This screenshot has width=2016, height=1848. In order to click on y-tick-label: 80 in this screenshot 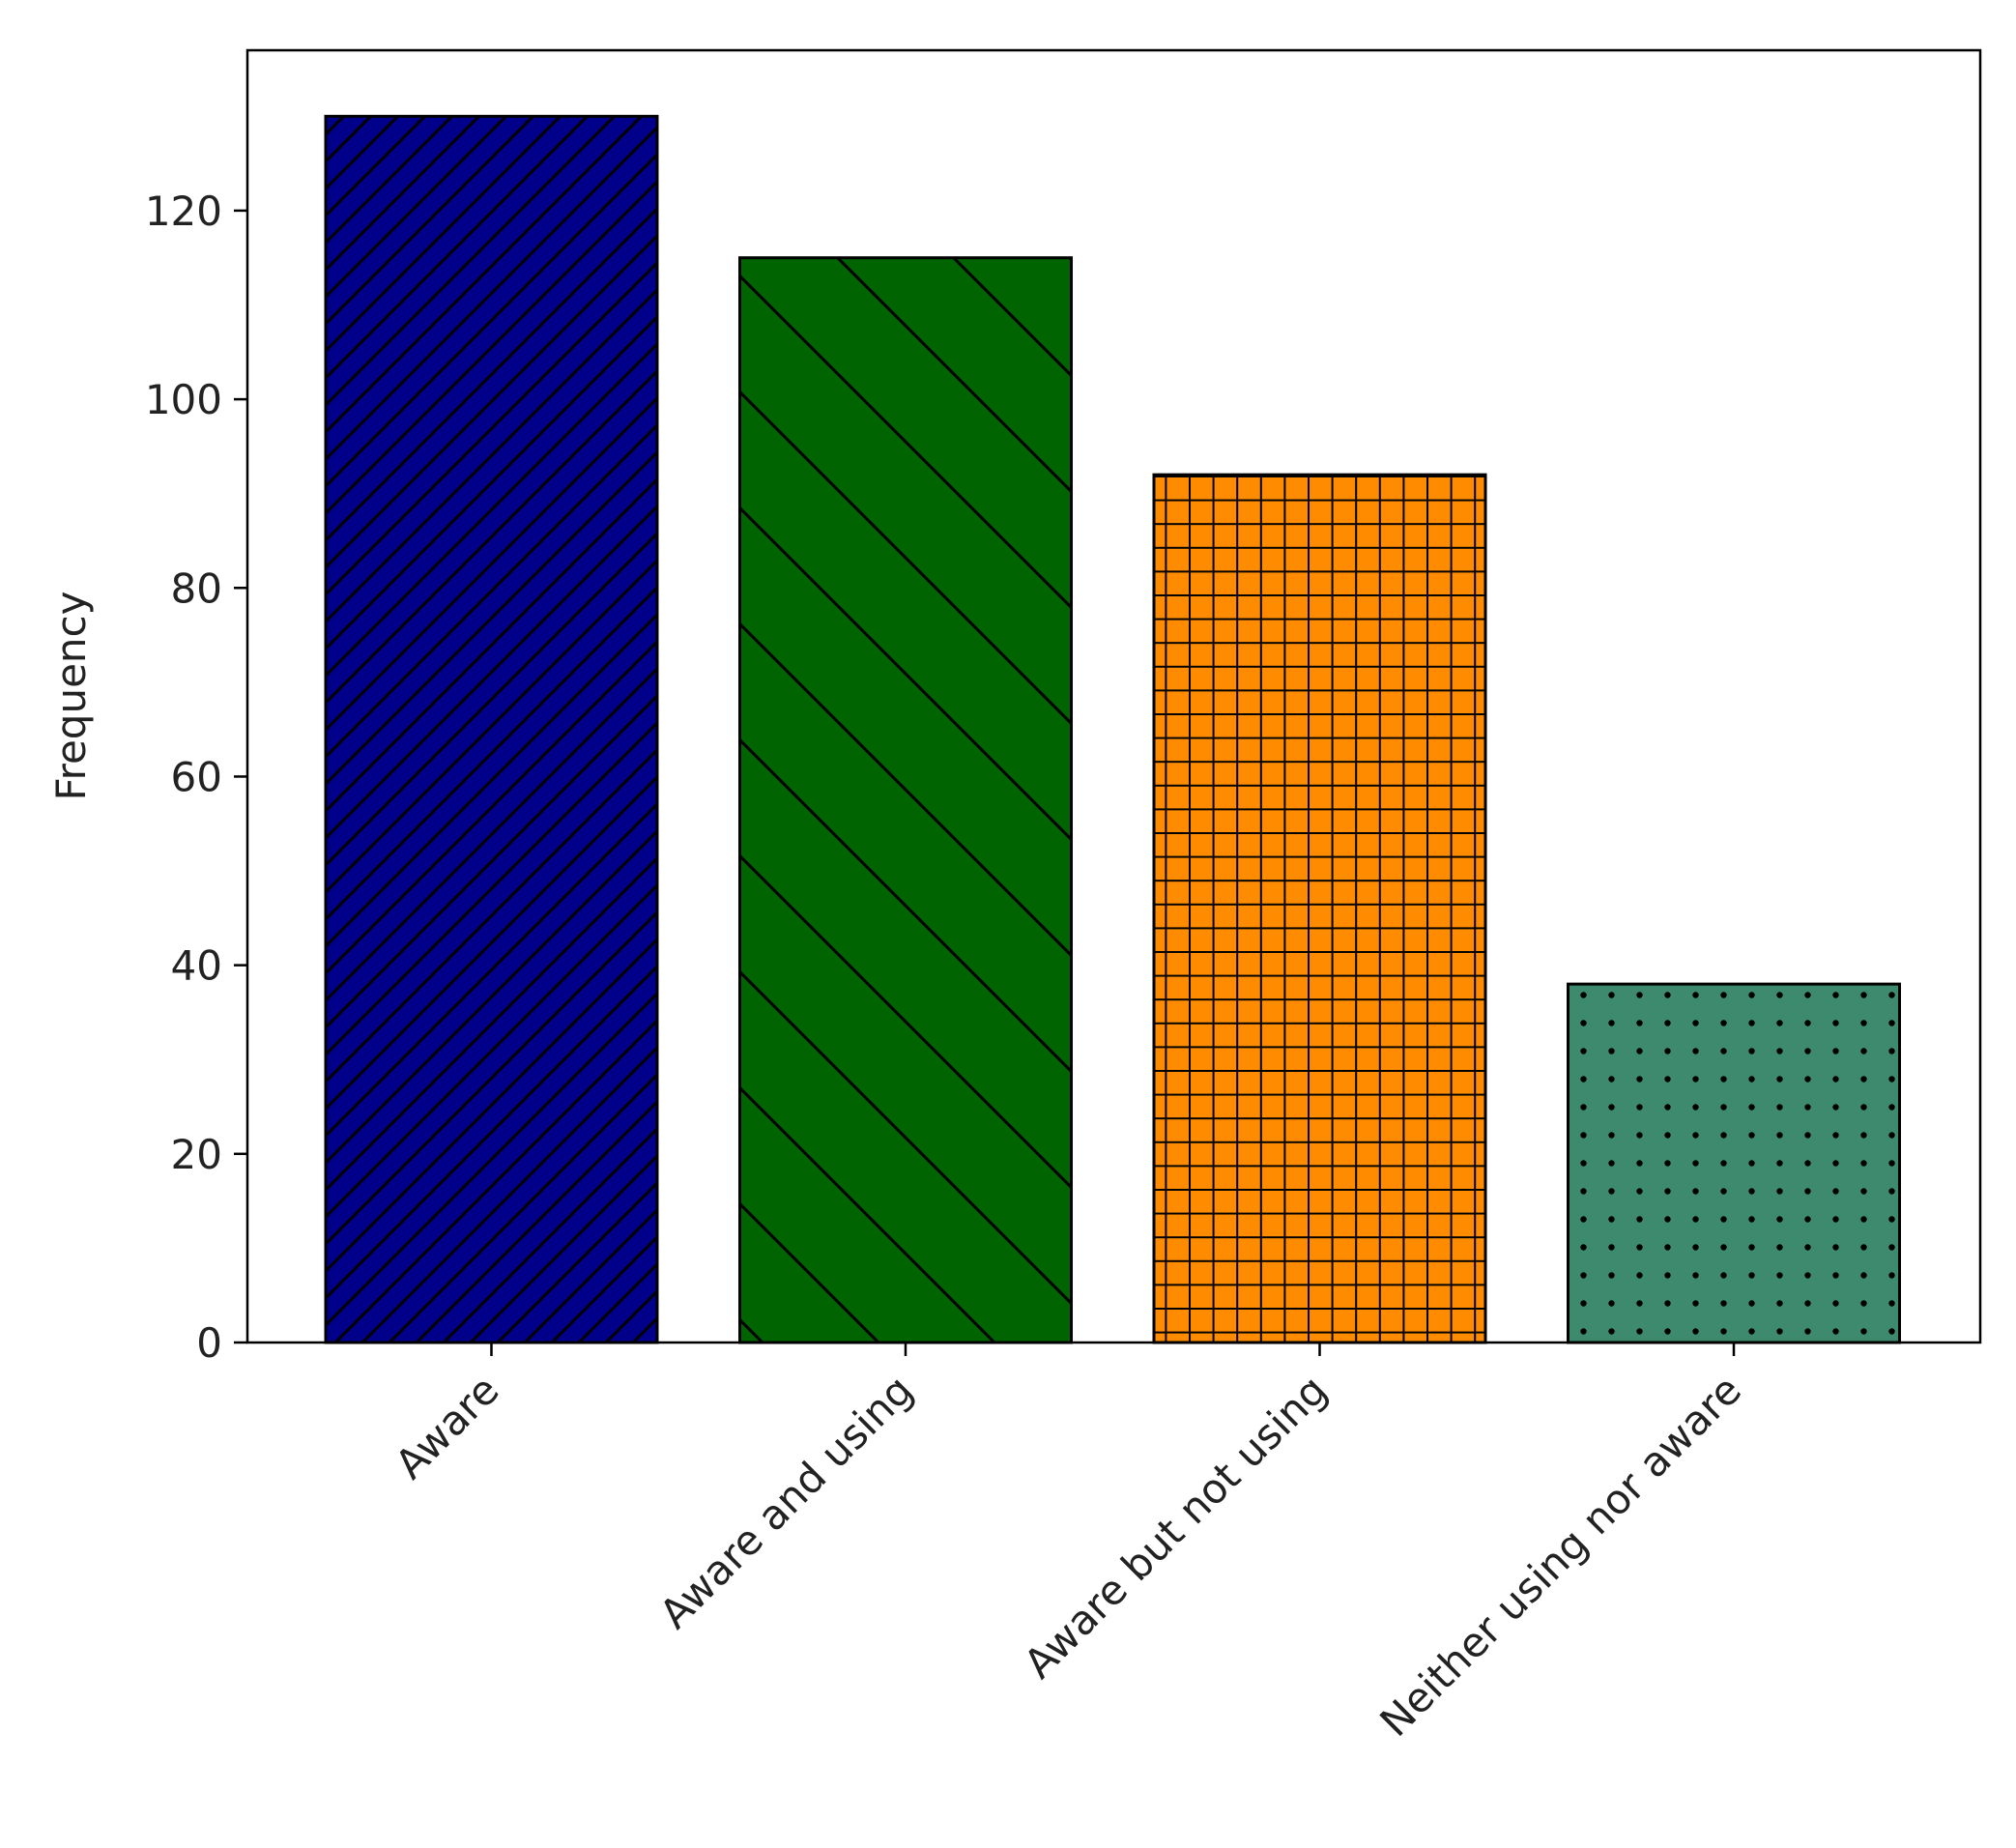, I will do `click(197, 588)`.